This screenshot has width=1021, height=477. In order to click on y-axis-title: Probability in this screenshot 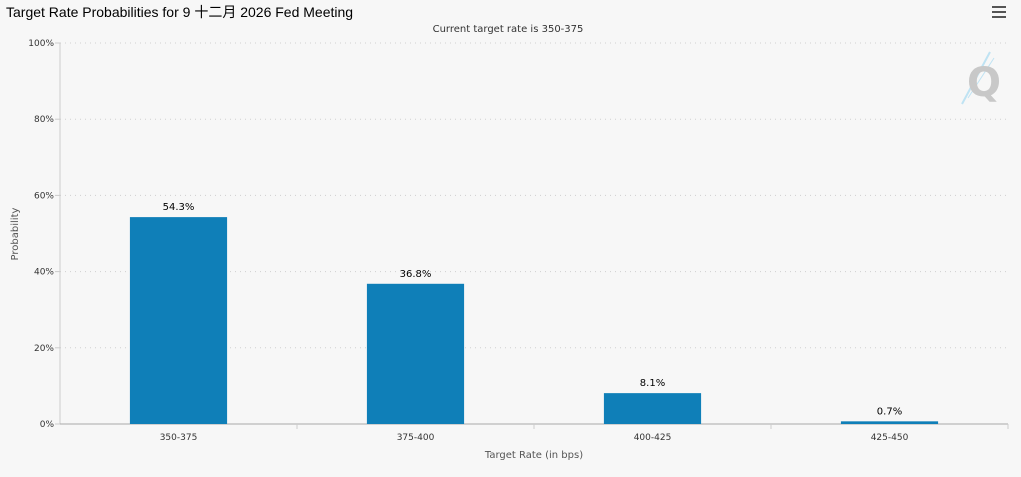, I will do `click(15, 233)`.